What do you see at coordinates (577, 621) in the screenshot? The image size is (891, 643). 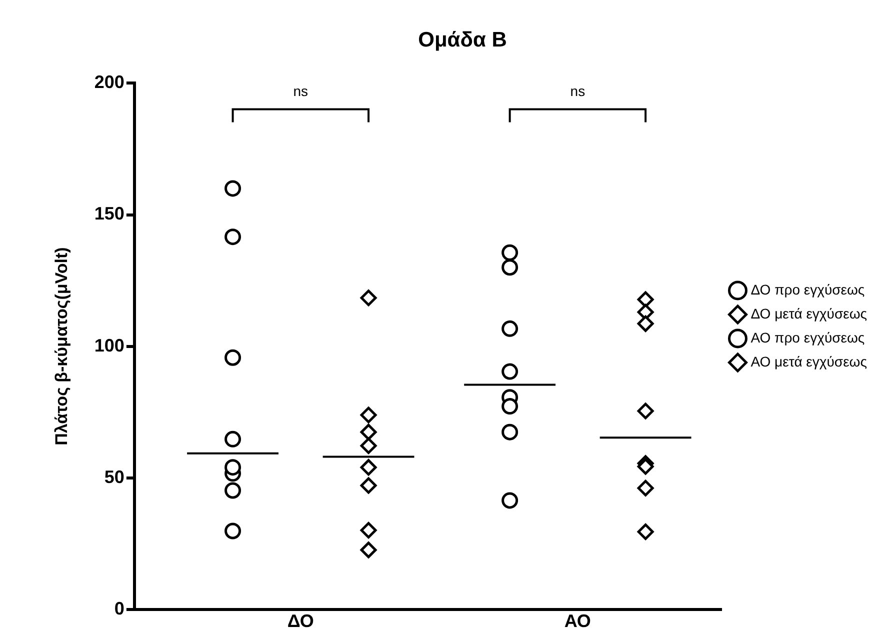 I see `x-tick-label: ΑΟ` at bounding box center [577, 621].